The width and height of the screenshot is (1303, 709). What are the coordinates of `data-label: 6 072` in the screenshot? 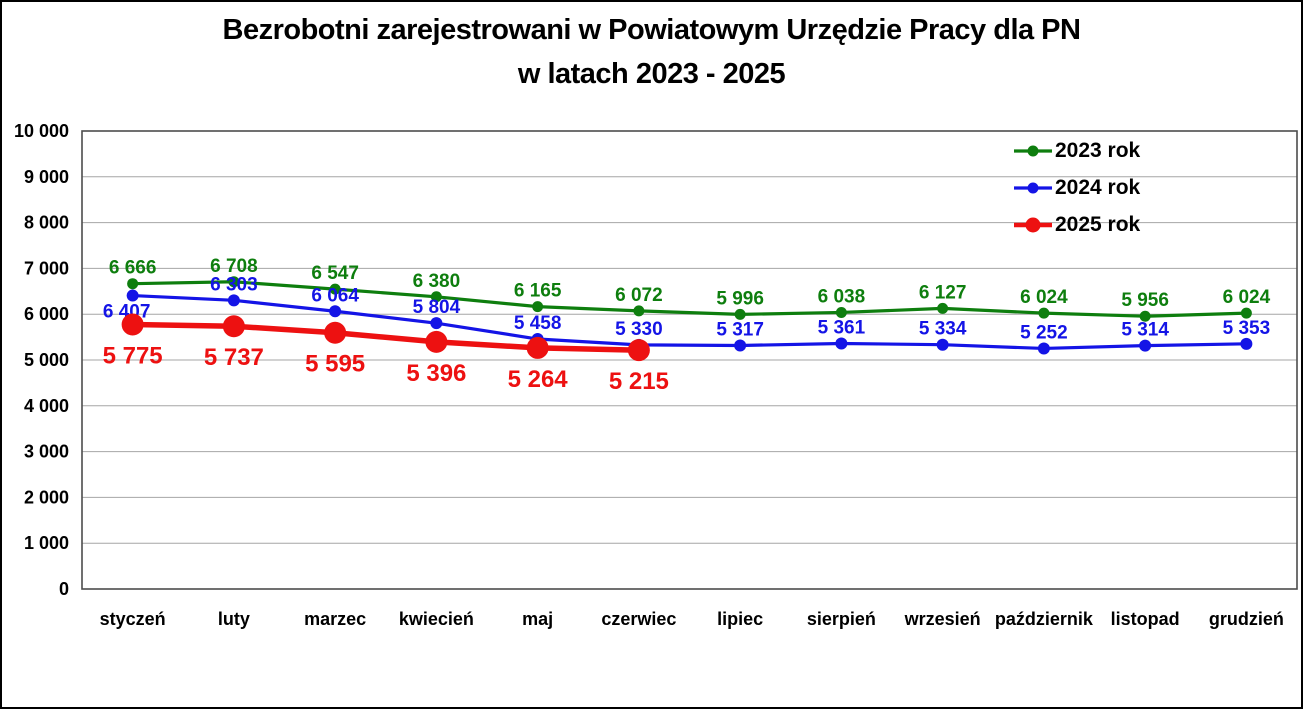 It's located at (639, 295).